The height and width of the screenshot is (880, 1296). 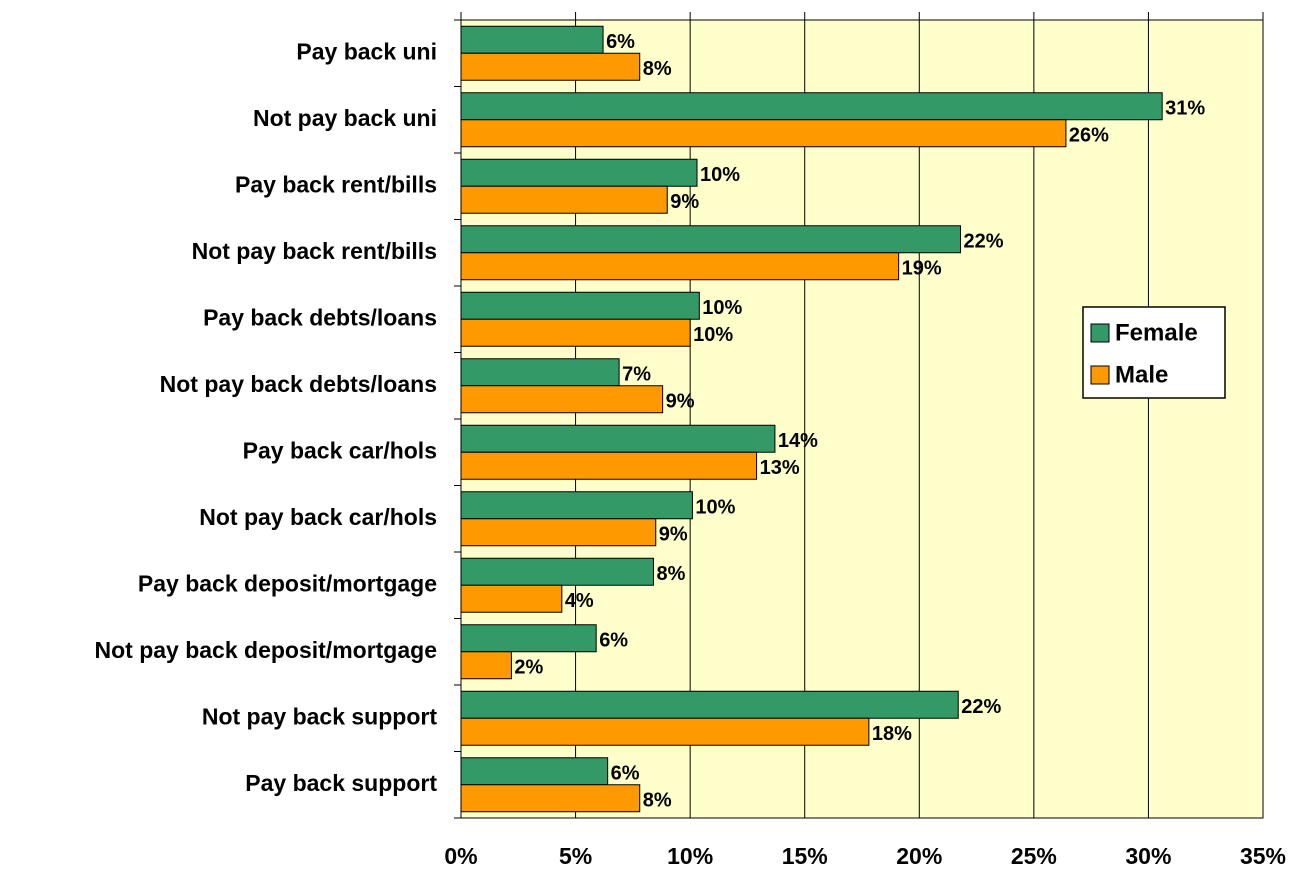 I want to click on x-tick-label: 15%, so click(x=805, y=856).